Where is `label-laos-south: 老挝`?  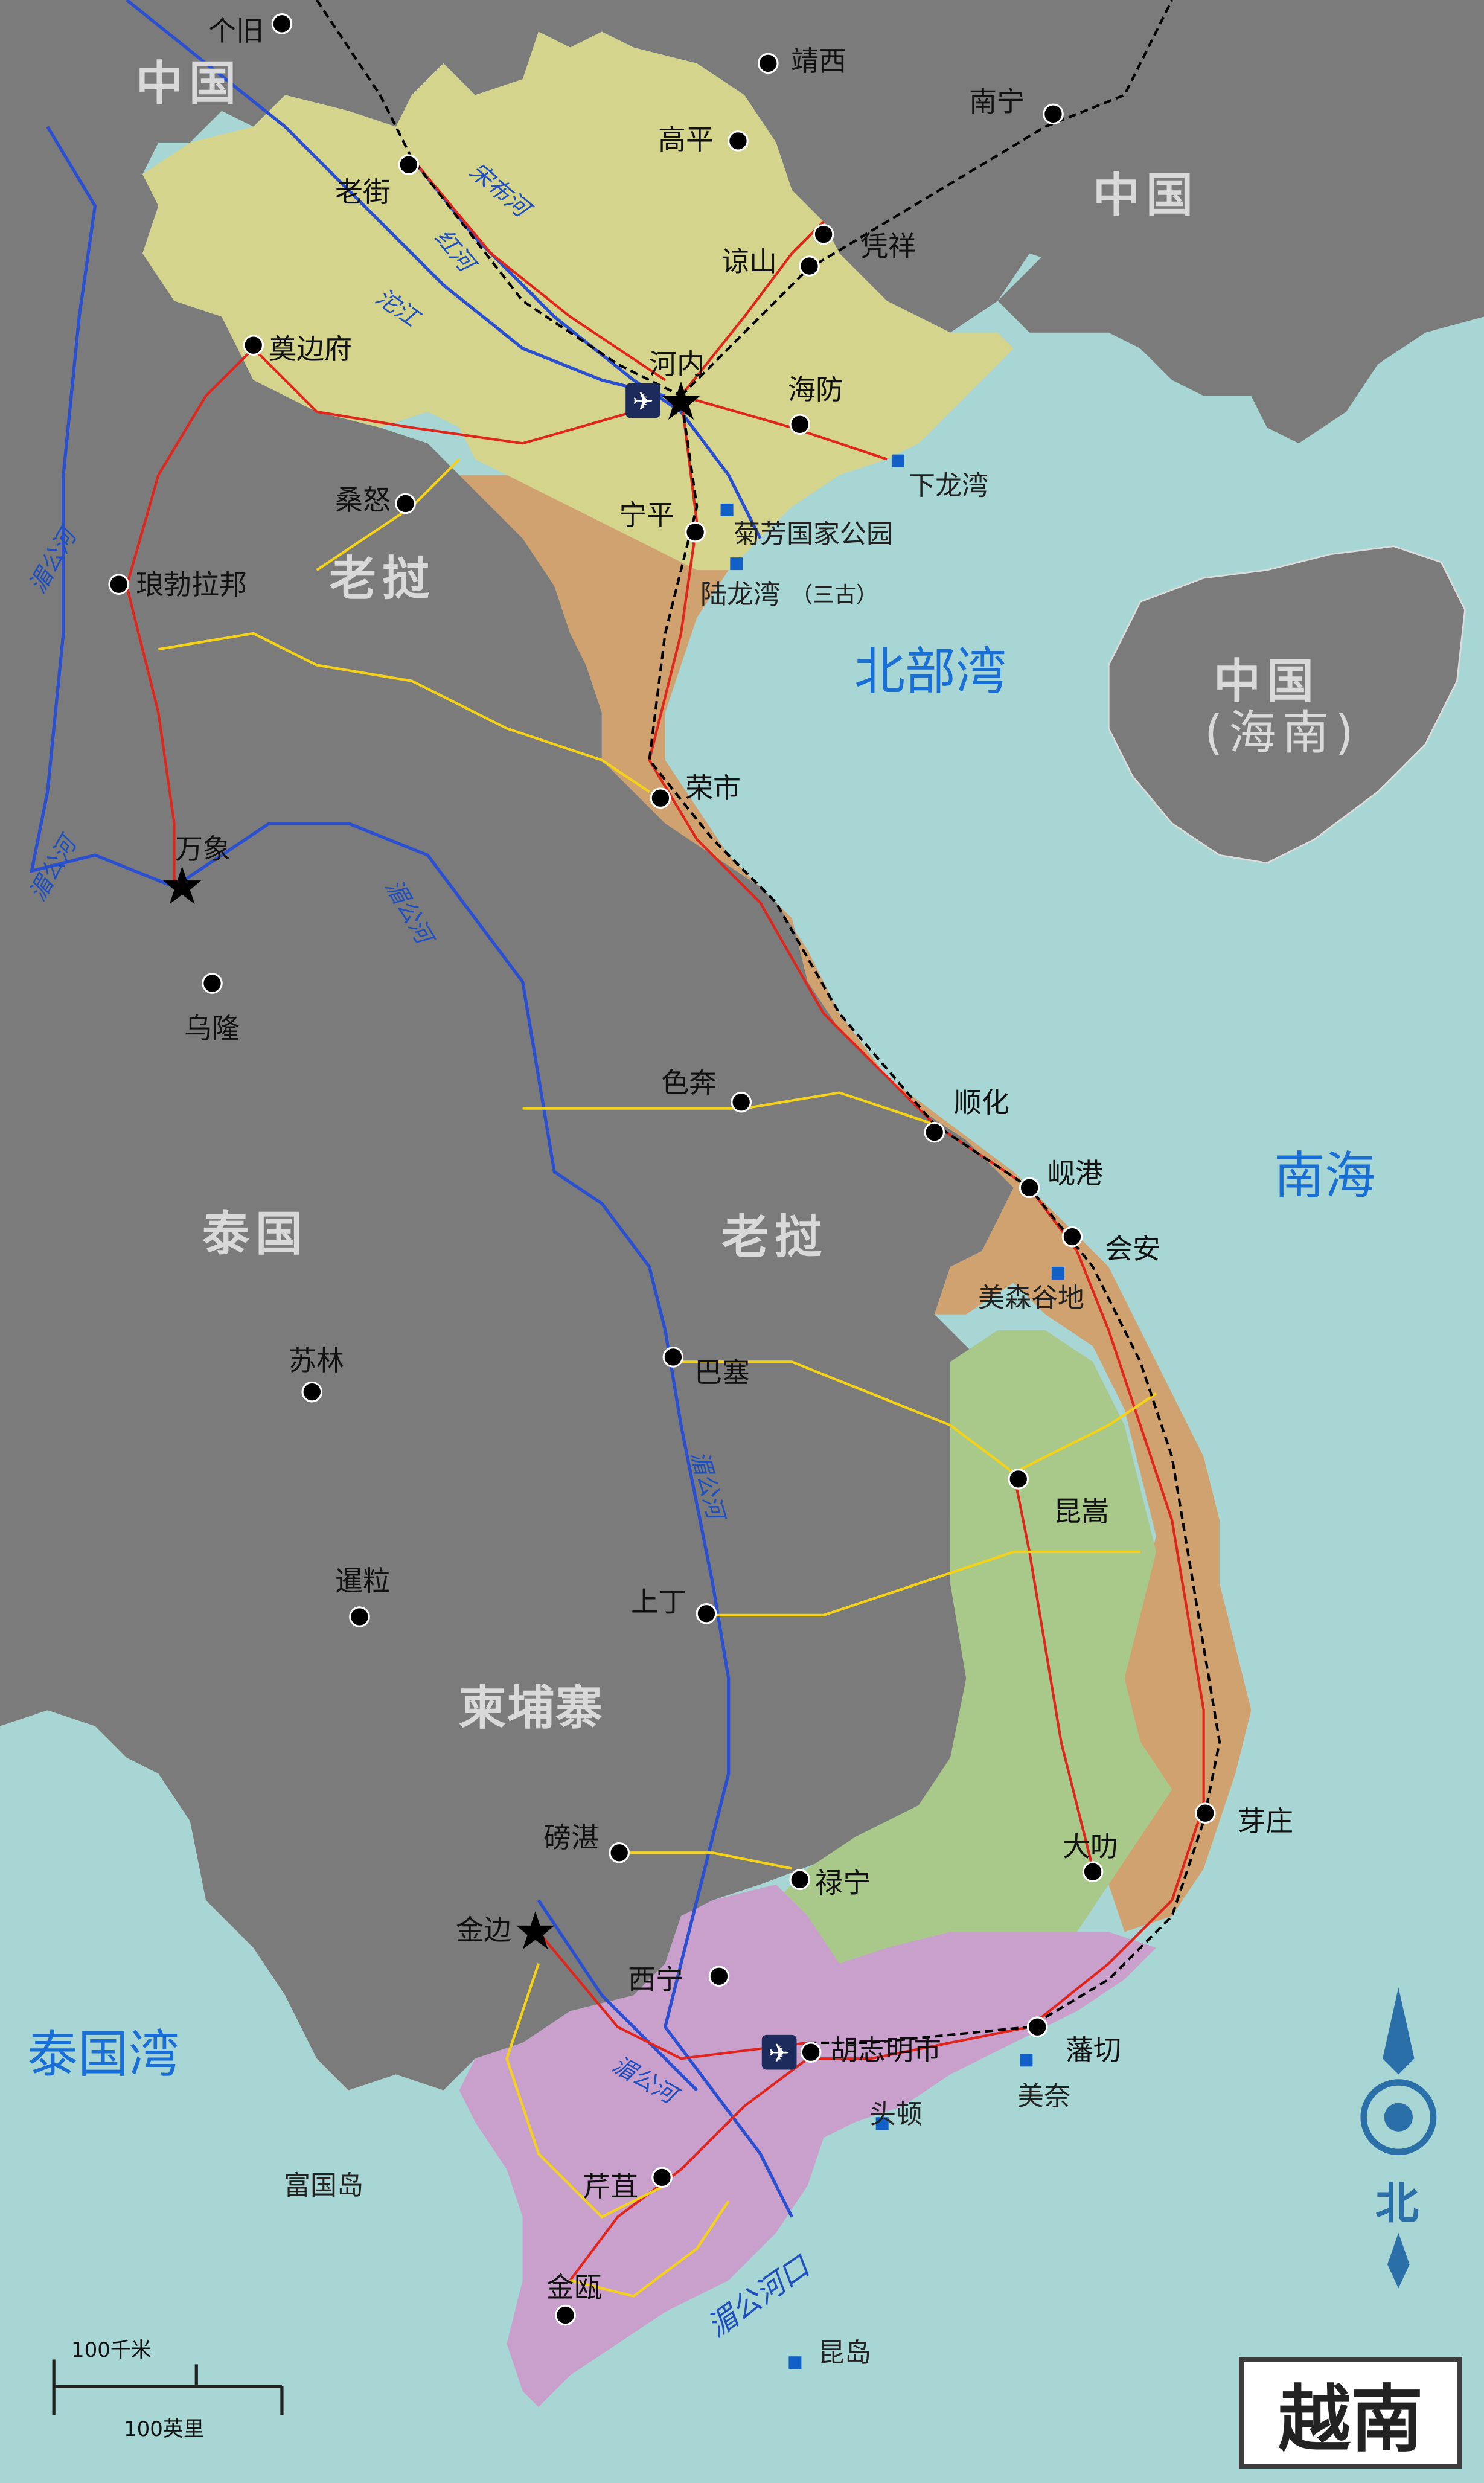
label-laos-south: 老挝 is located at coordinates (775, 1237).